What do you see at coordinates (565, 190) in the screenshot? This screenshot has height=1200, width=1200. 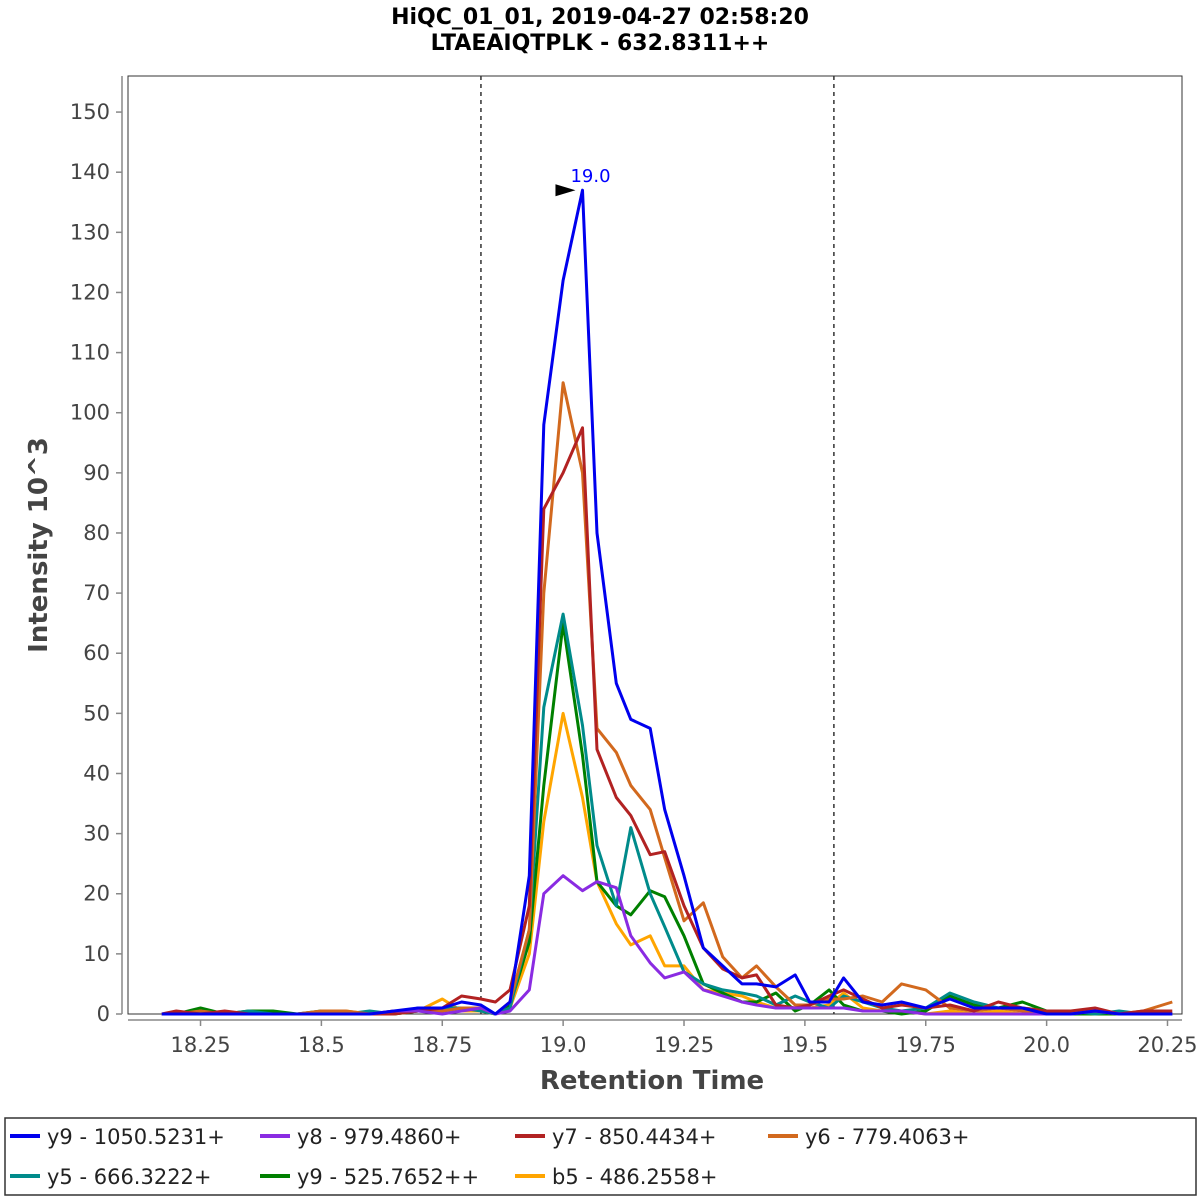 I see `peak-arrow` at bounding box center [565, 190].